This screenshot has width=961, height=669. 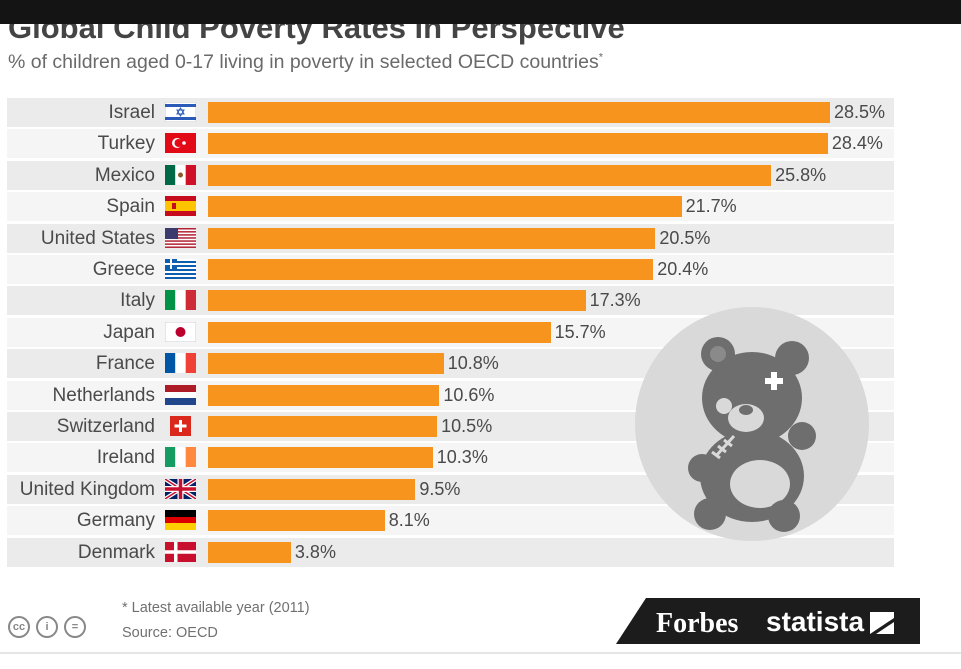 What do you see at coordinates (180, 457) in the screenshot?
I see `flag-icon-ireland` at bounding box center [180, 457].